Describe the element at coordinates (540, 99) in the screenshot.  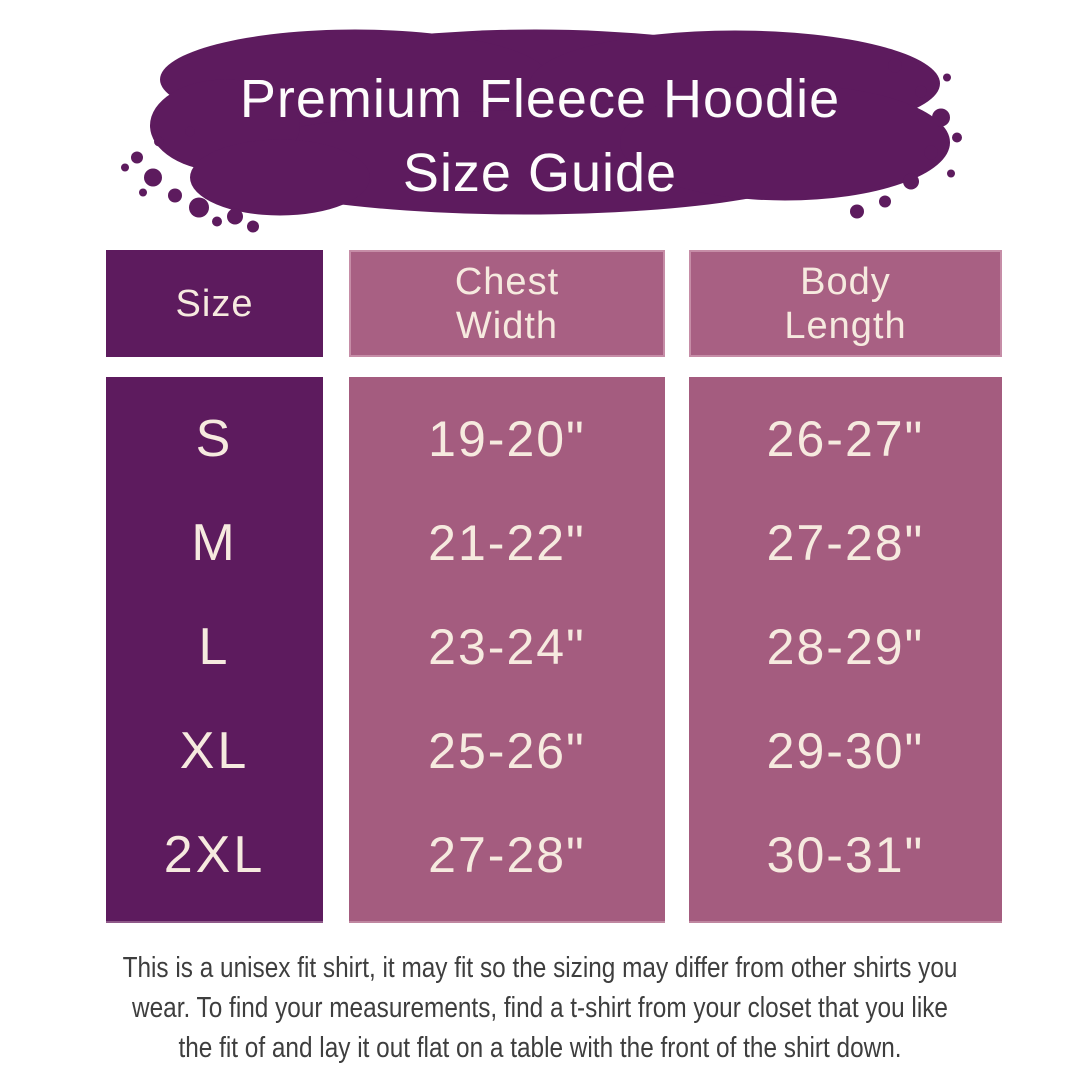
I see `page-title-line1: Premium Fleece Hoodie` at that location.